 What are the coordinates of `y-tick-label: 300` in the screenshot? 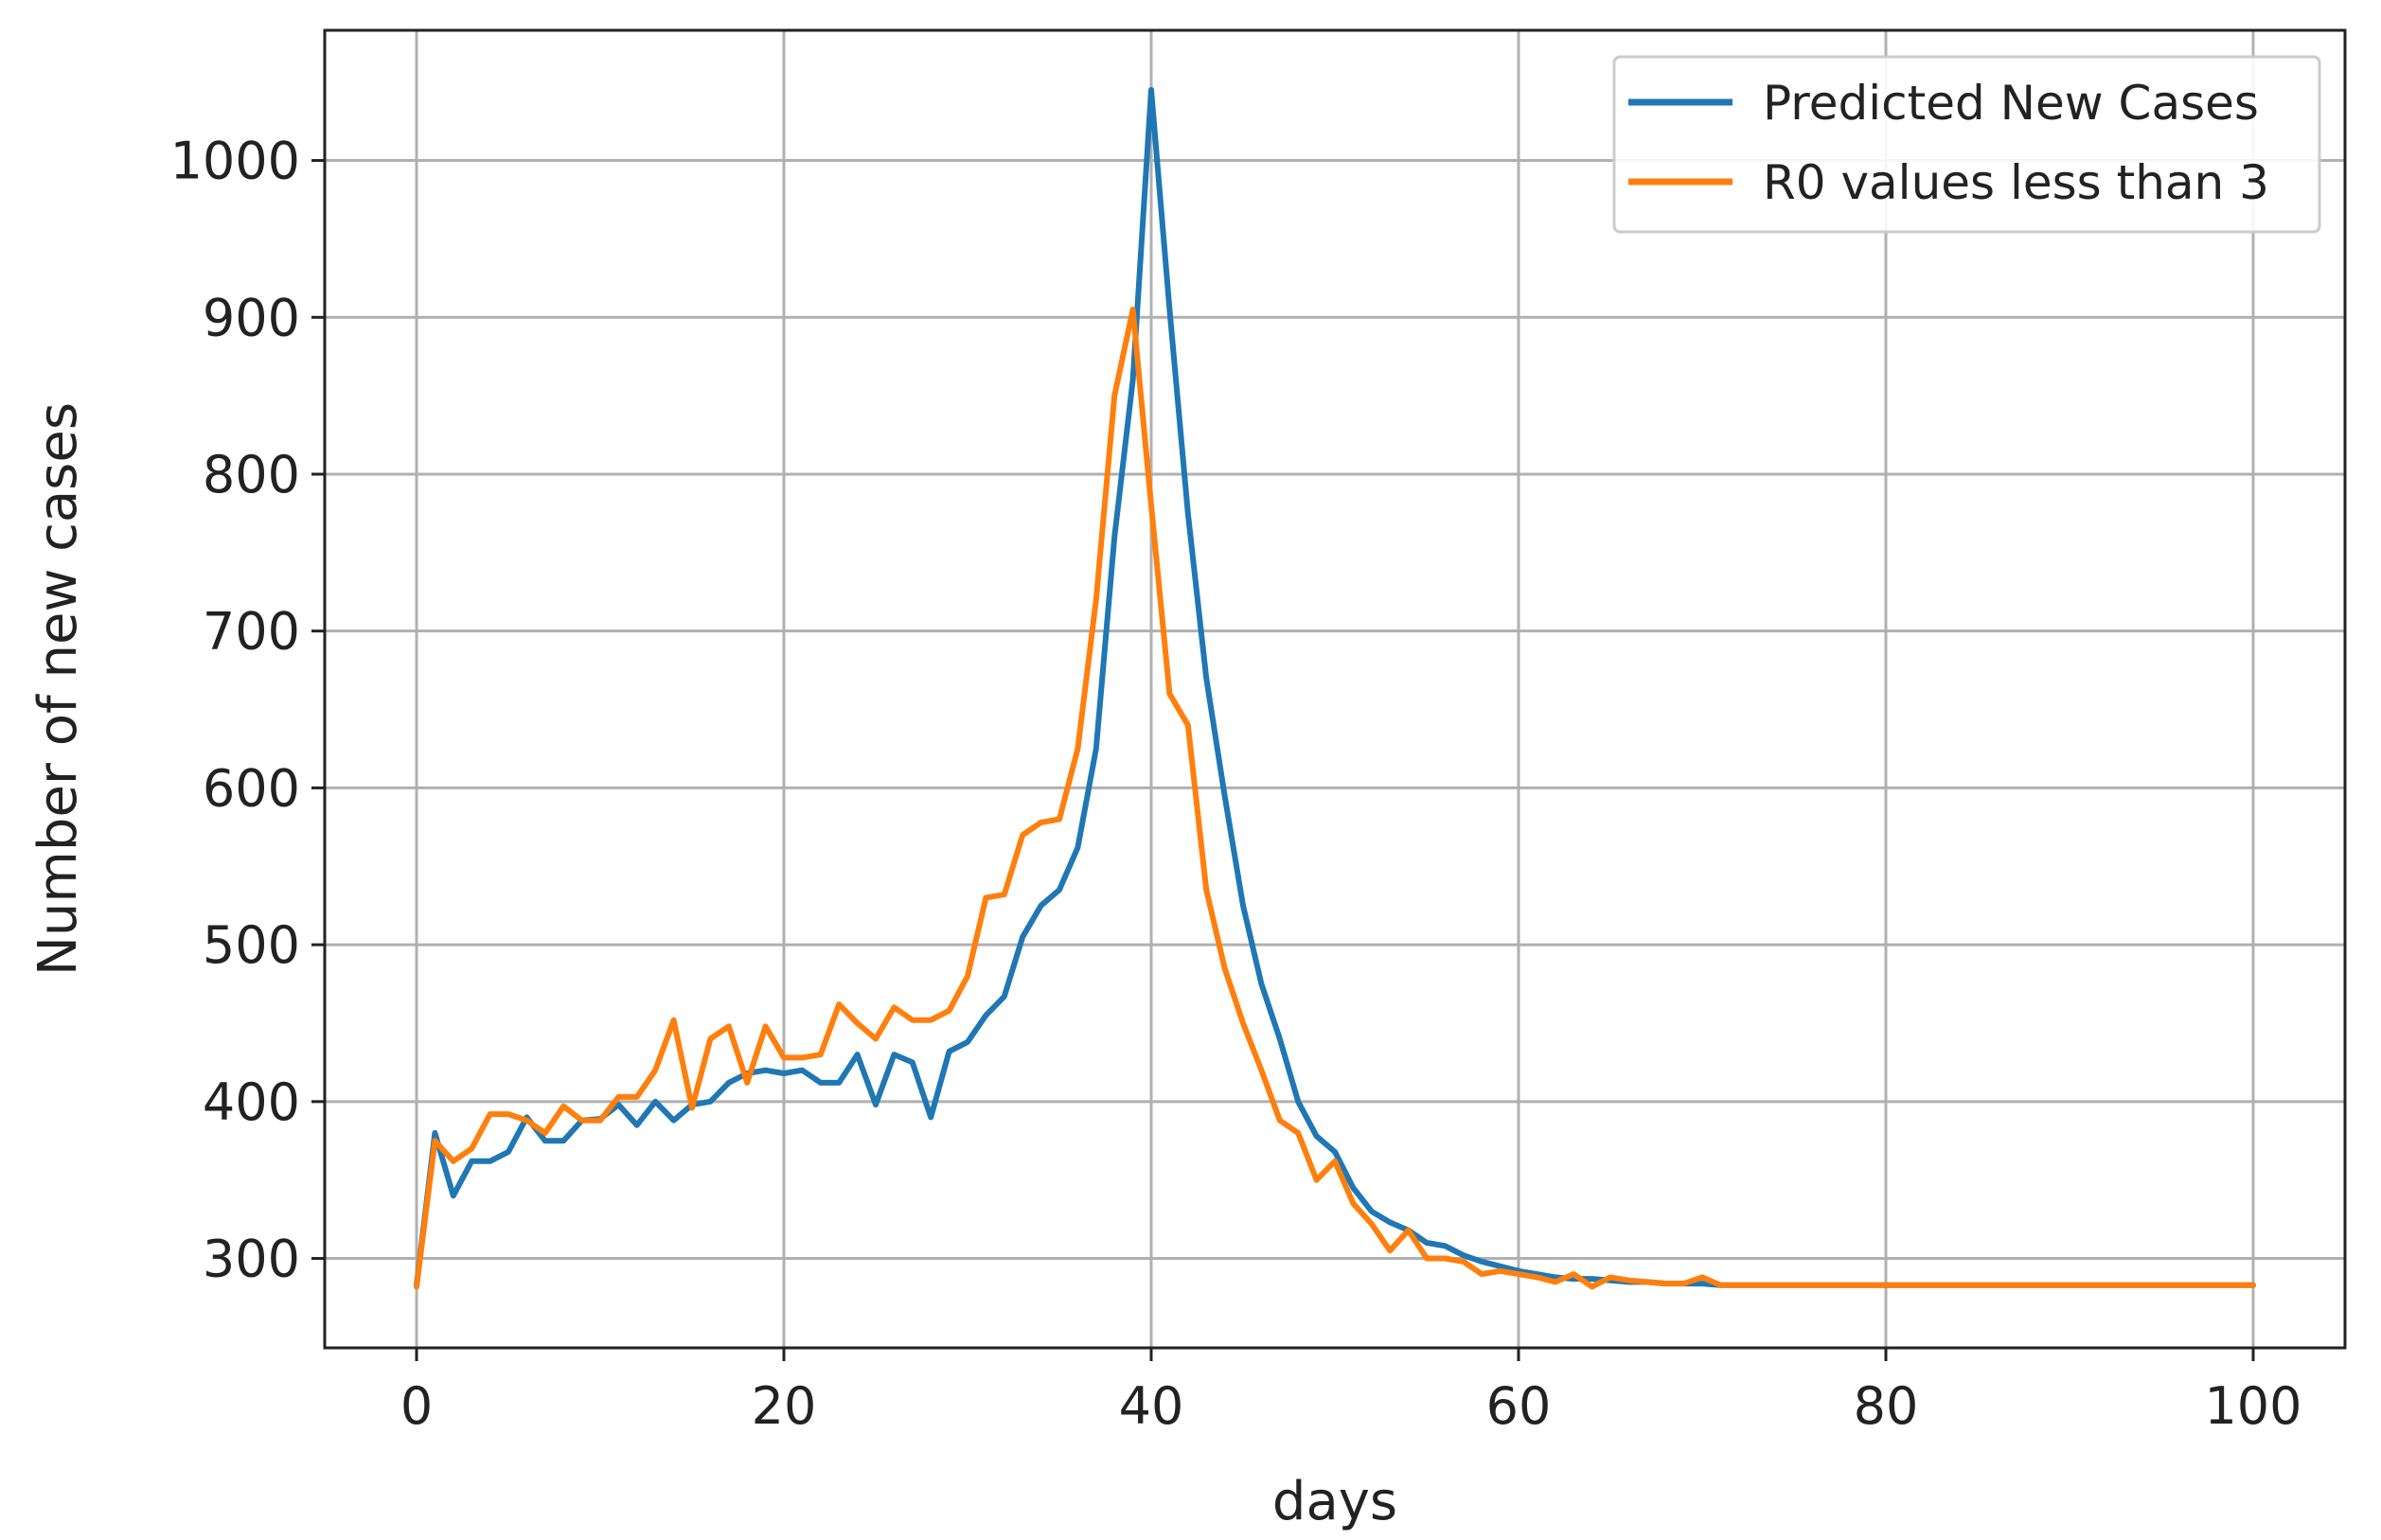 It's located at (251, 1259).